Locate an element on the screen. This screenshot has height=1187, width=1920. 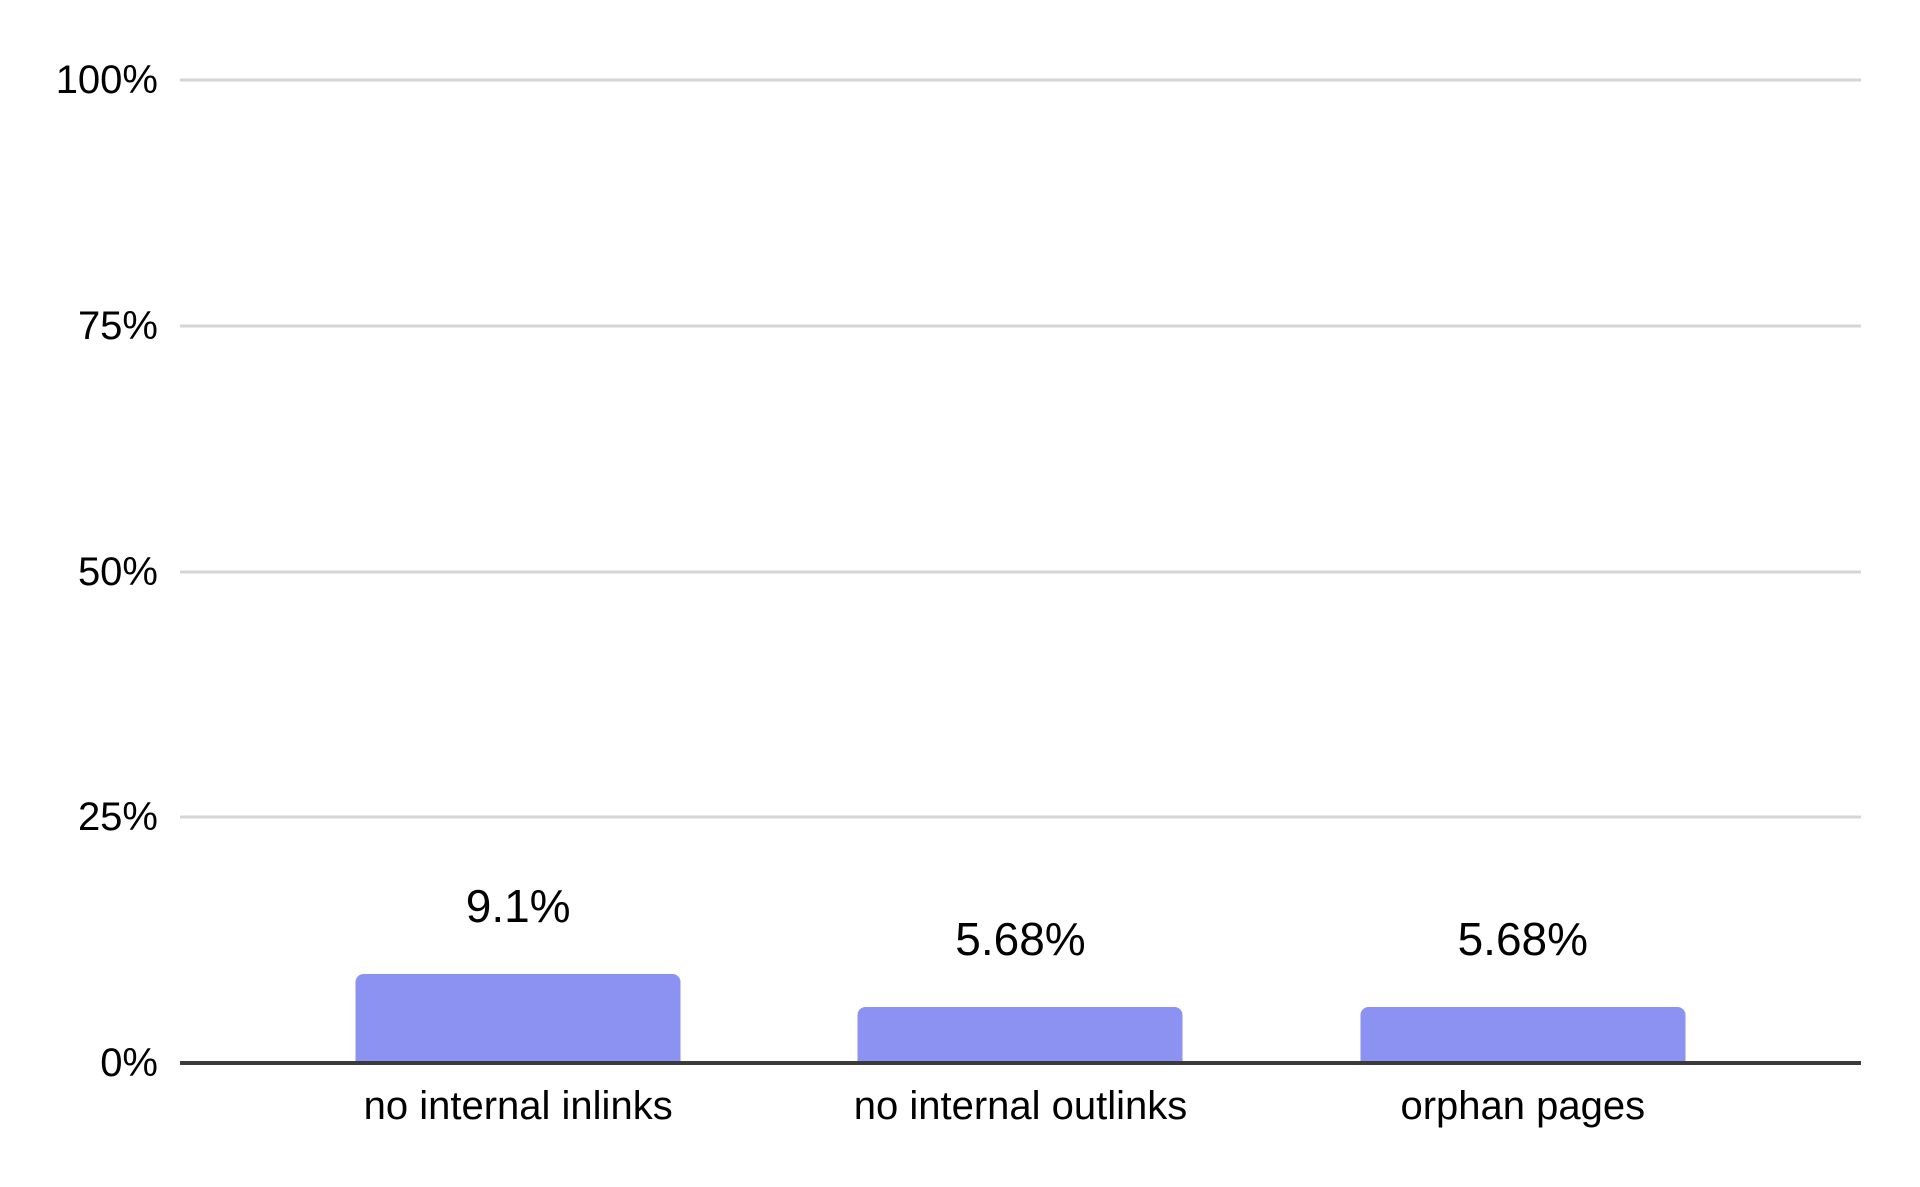
x-category-label: no internal outlinks is located at coordinates (1020, 1106).